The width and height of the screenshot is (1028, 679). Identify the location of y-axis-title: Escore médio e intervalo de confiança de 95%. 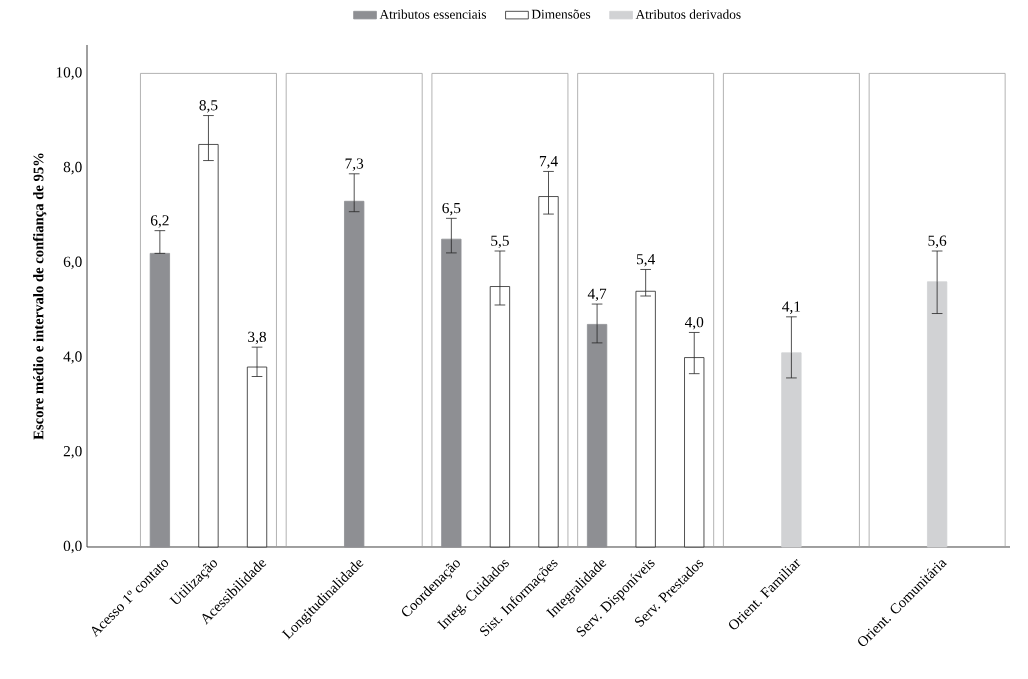
(39, 296).